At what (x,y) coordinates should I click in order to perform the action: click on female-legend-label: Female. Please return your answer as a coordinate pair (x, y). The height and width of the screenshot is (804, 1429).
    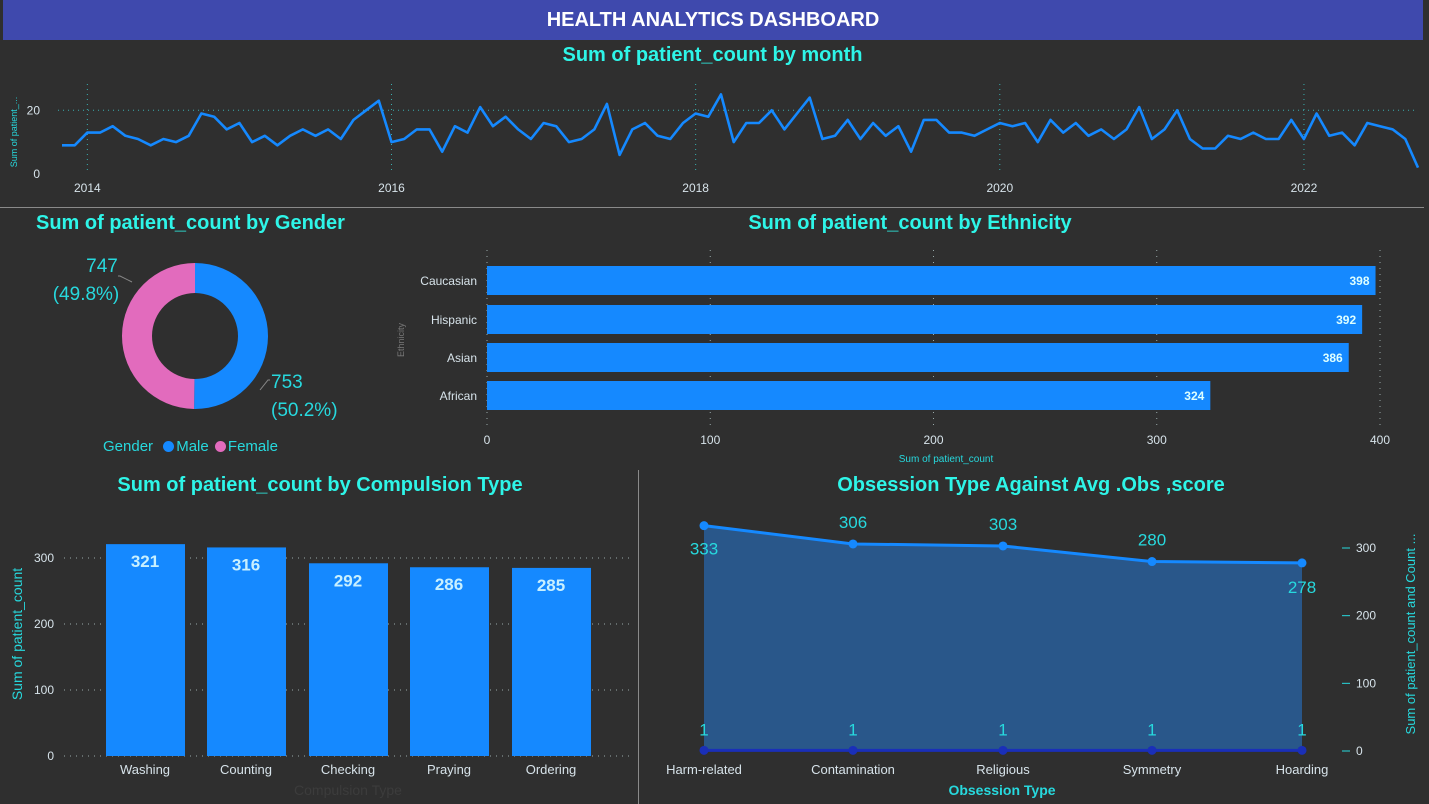
    Looking at the image, I should click on (252, 446).